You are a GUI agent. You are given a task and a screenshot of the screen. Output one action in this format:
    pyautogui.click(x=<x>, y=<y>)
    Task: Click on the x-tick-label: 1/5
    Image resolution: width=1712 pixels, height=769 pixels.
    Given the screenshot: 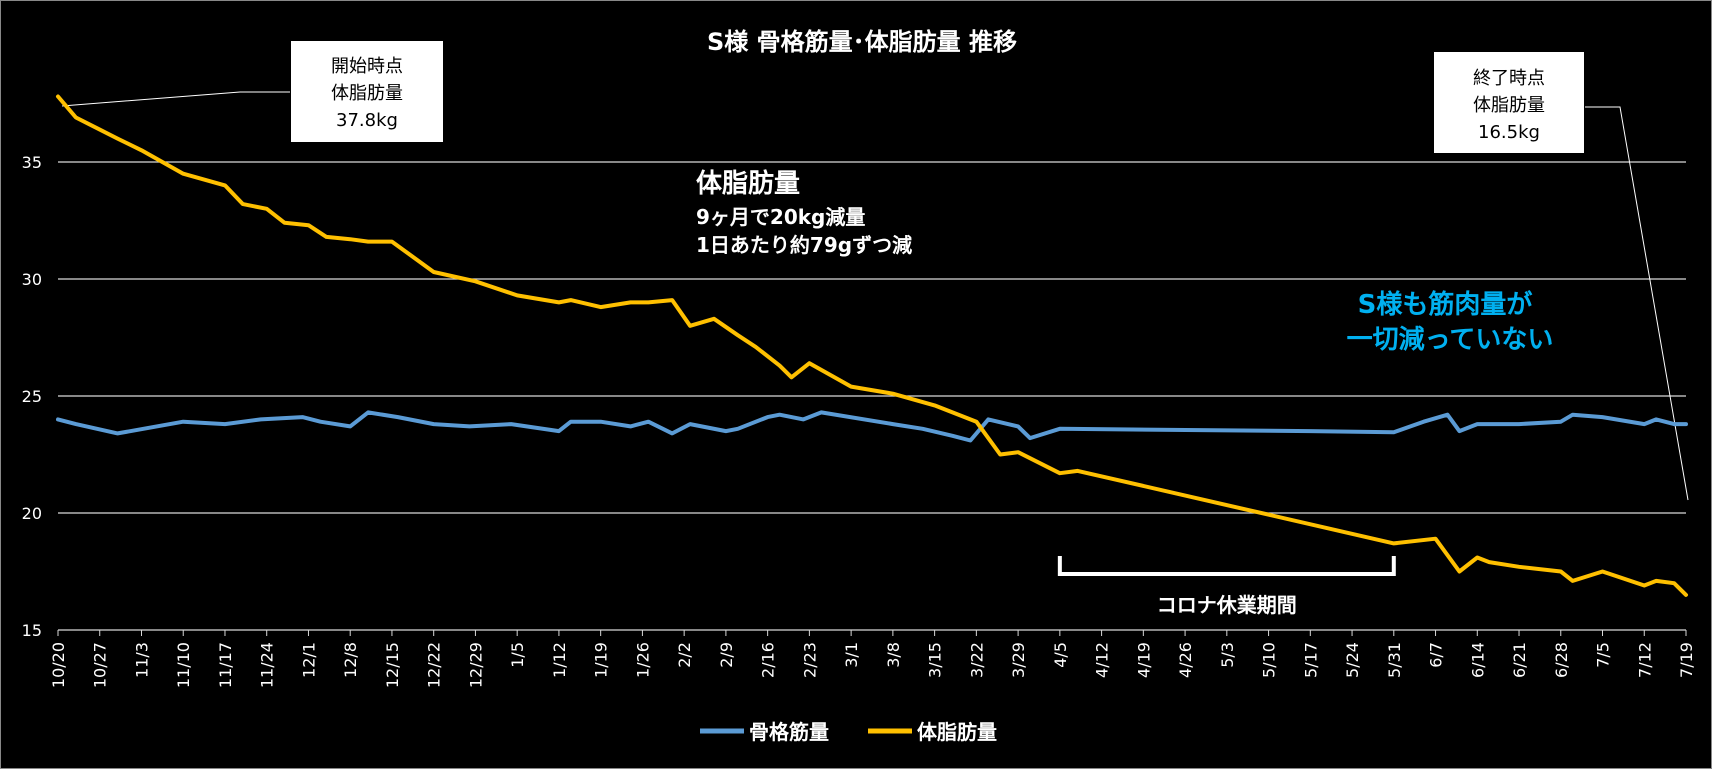 What is the action you would take?
    pyautogui.click(x=517, y=655)
    